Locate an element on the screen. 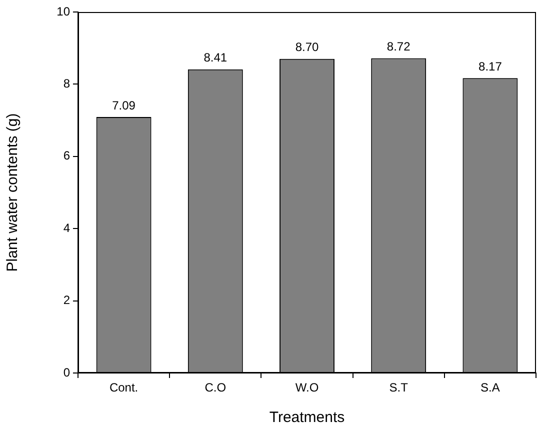 This screenshot has width=548, height=431. data-label: 8.17 is located at coordinates (490, 66).